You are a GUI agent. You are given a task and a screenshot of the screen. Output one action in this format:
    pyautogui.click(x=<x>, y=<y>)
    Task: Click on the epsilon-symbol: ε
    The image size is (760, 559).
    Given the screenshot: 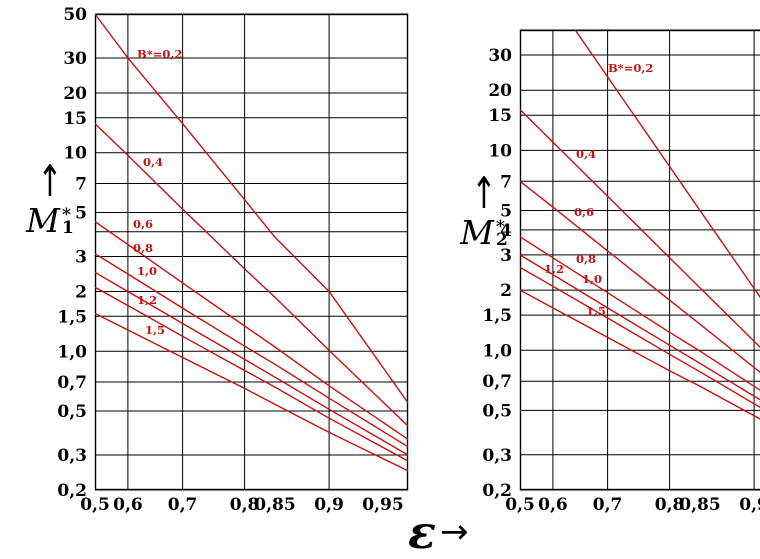 What is the action you would take?
    pyautogui.click(x=422, y=532)
    